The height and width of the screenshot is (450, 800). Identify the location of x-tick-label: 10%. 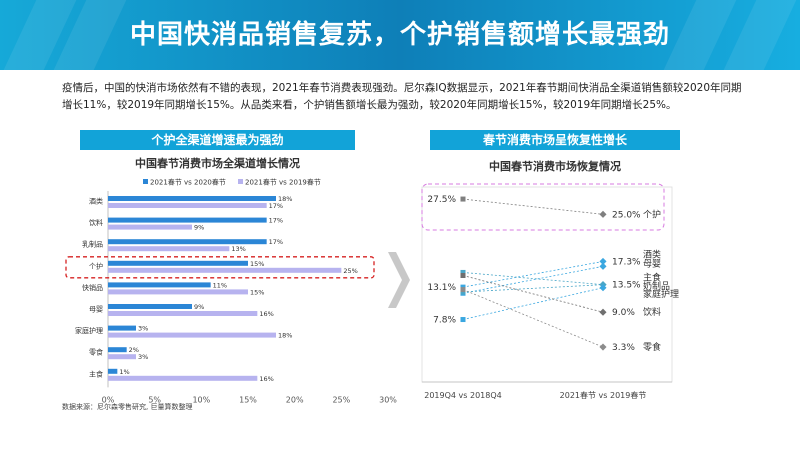
(201, 399).